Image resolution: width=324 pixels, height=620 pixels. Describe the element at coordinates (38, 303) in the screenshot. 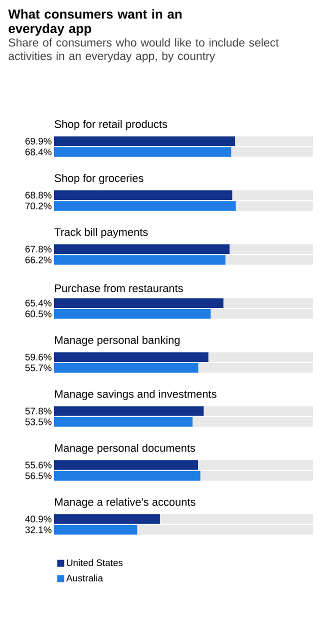

I see `data-label: 65.4%` at that location.